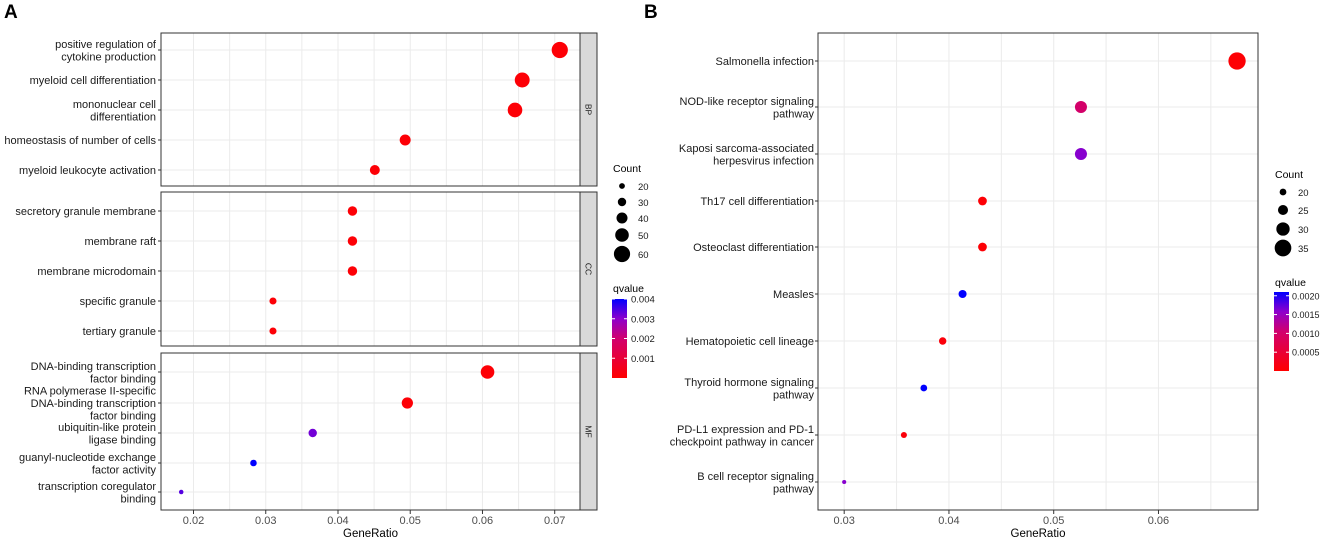 The height and width of the screenshot is (540, 1325). Describe the element at coordinates (793, 295) in the screenshot. I see `term-label: Measles` at that location.